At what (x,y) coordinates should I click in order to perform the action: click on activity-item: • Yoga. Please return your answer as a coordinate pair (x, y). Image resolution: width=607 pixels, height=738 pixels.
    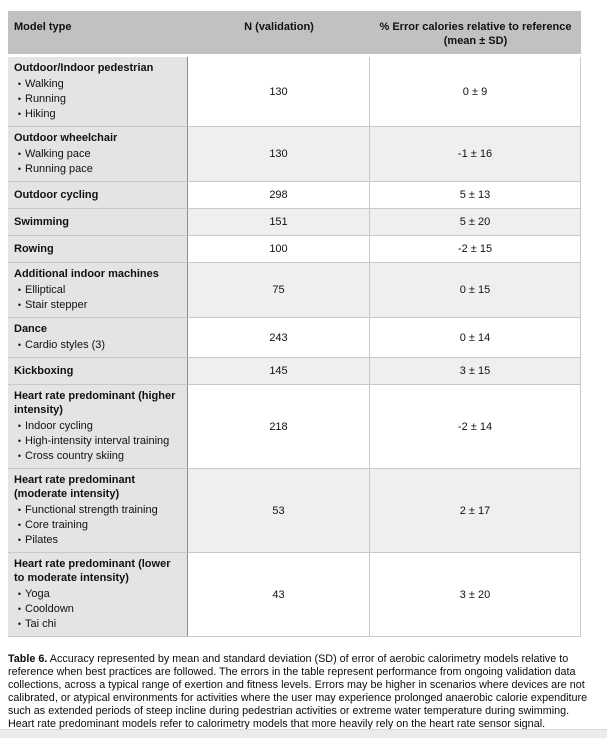
    Looking at the image, I should click on (96, 594).